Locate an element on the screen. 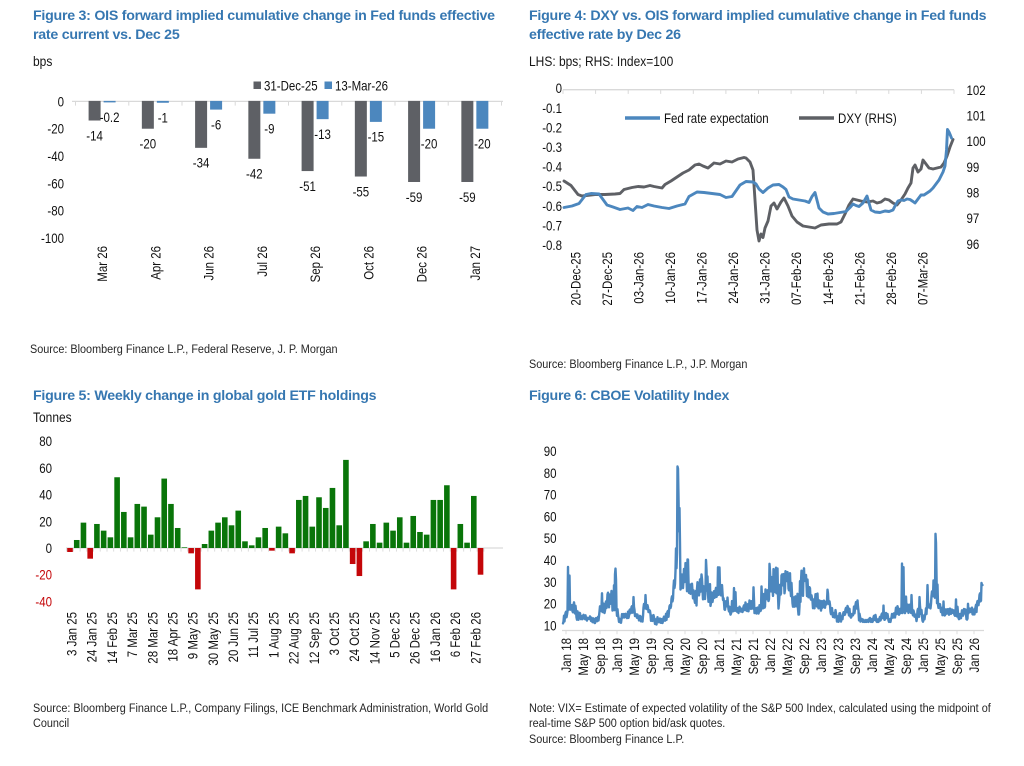 The image size is (1024, 766). svg-text: Jun 26 is located at coordinates (209, 263).